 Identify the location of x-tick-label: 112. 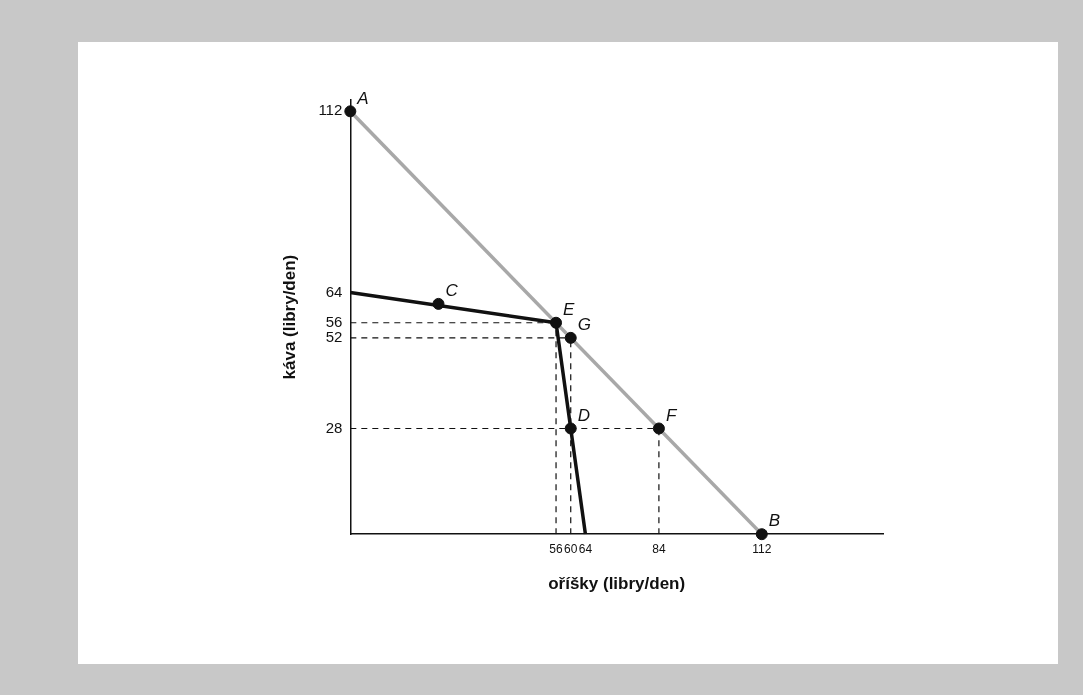
(762, 548).